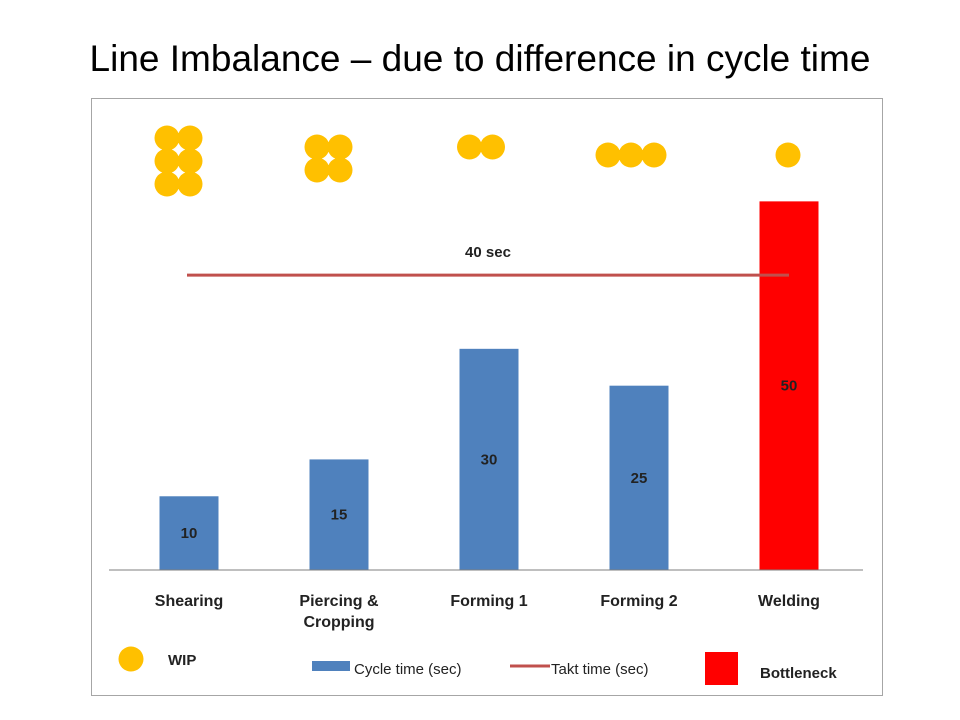 This screenshot has width=960, height=720. I want to click on wip-legend-label: WIP, so click(182, 660).